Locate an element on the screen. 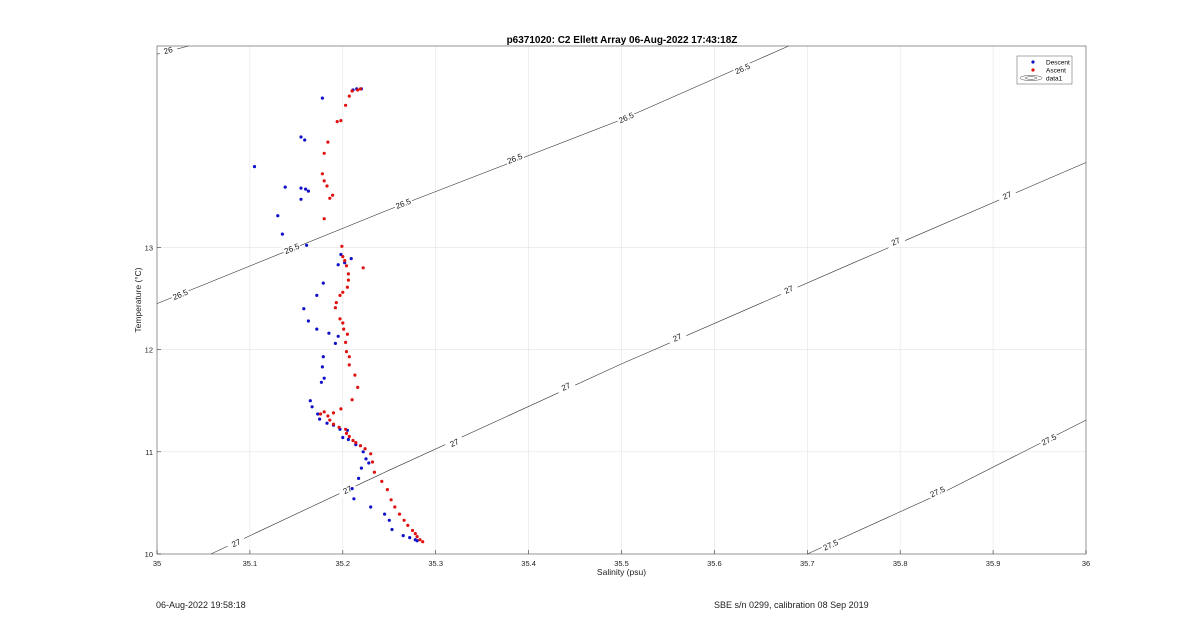 The width and height of the screenshot is (1200, 622). x-axis-label: Salinity (psu) is located at coordinates (621, 572).